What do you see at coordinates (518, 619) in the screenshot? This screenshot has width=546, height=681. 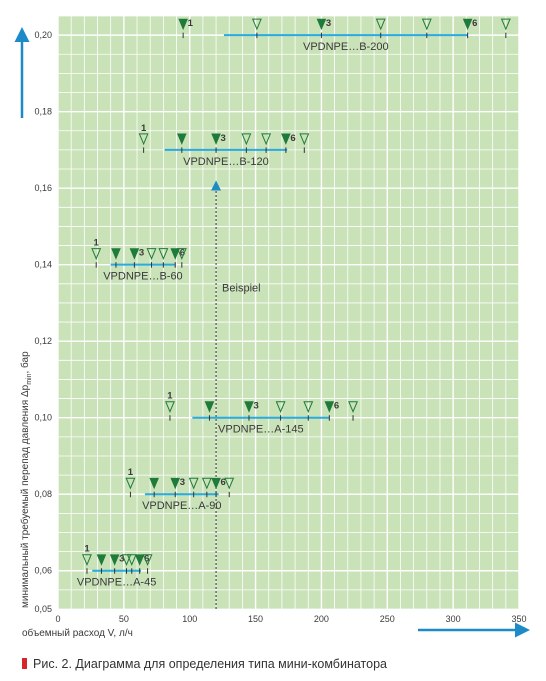 I see `x-tick-label: 350` at bounding box center [518, 619].